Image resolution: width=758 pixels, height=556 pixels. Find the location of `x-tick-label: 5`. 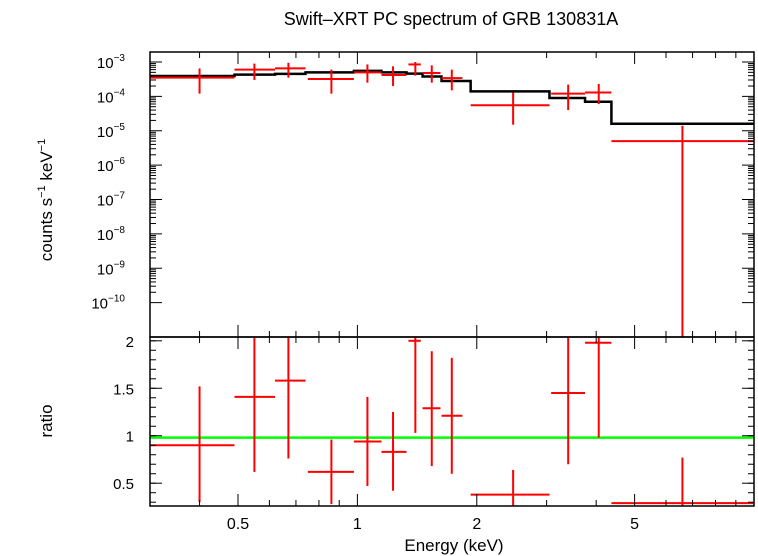

x-tick-label: 5 is located at coordinates (634, 524).